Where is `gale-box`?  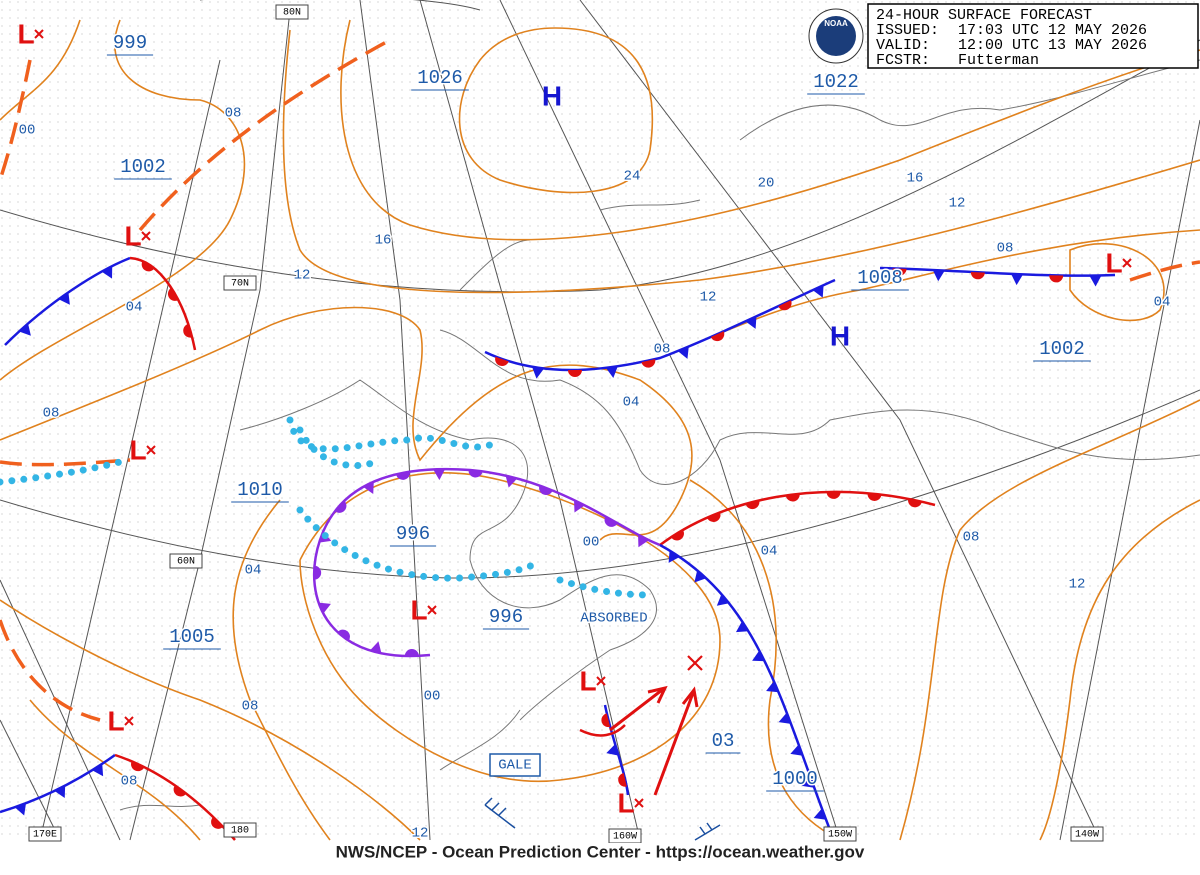 gale-box is located at coordinates (515, 765).